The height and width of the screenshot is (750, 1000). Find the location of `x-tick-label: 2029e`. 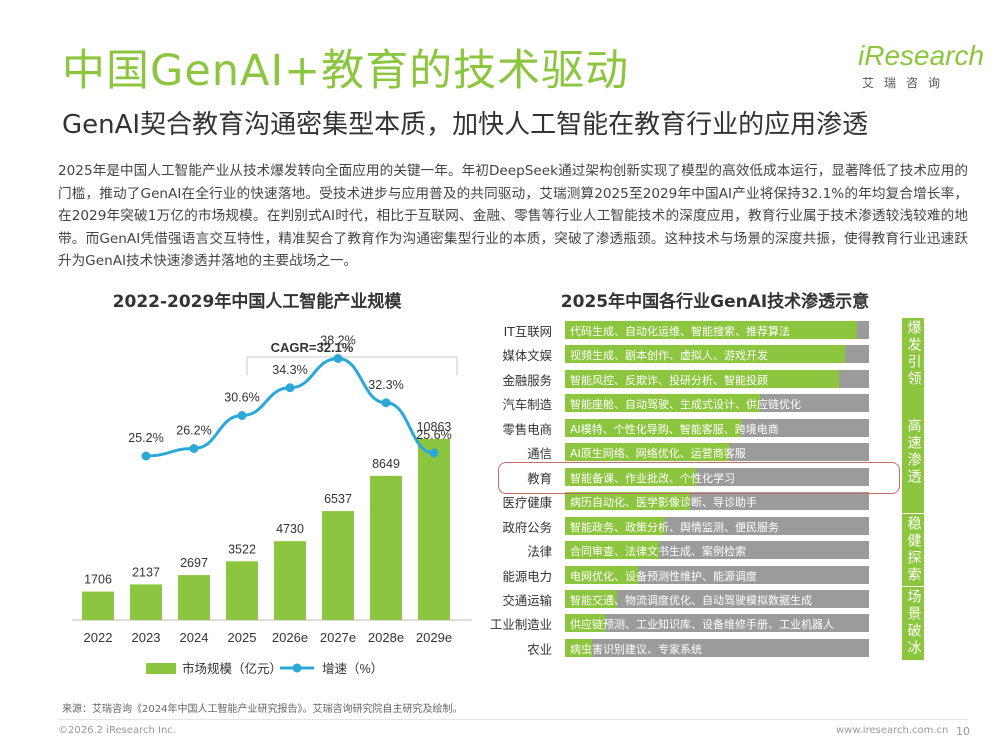

x-tick-label: 2029e is located at coordinates (434, 637).